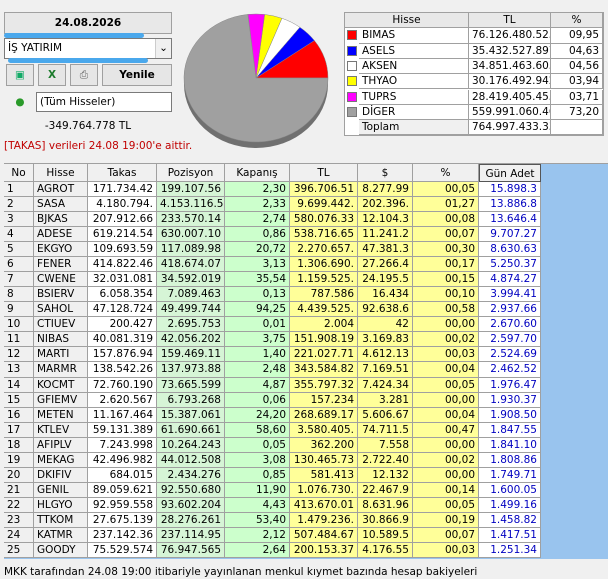 Image resolution: width=608 pixels, height=579 pixels. Describe the element at coordinates (414, 127) in the screenshot. I see `legend-name: Toplam` at that location.